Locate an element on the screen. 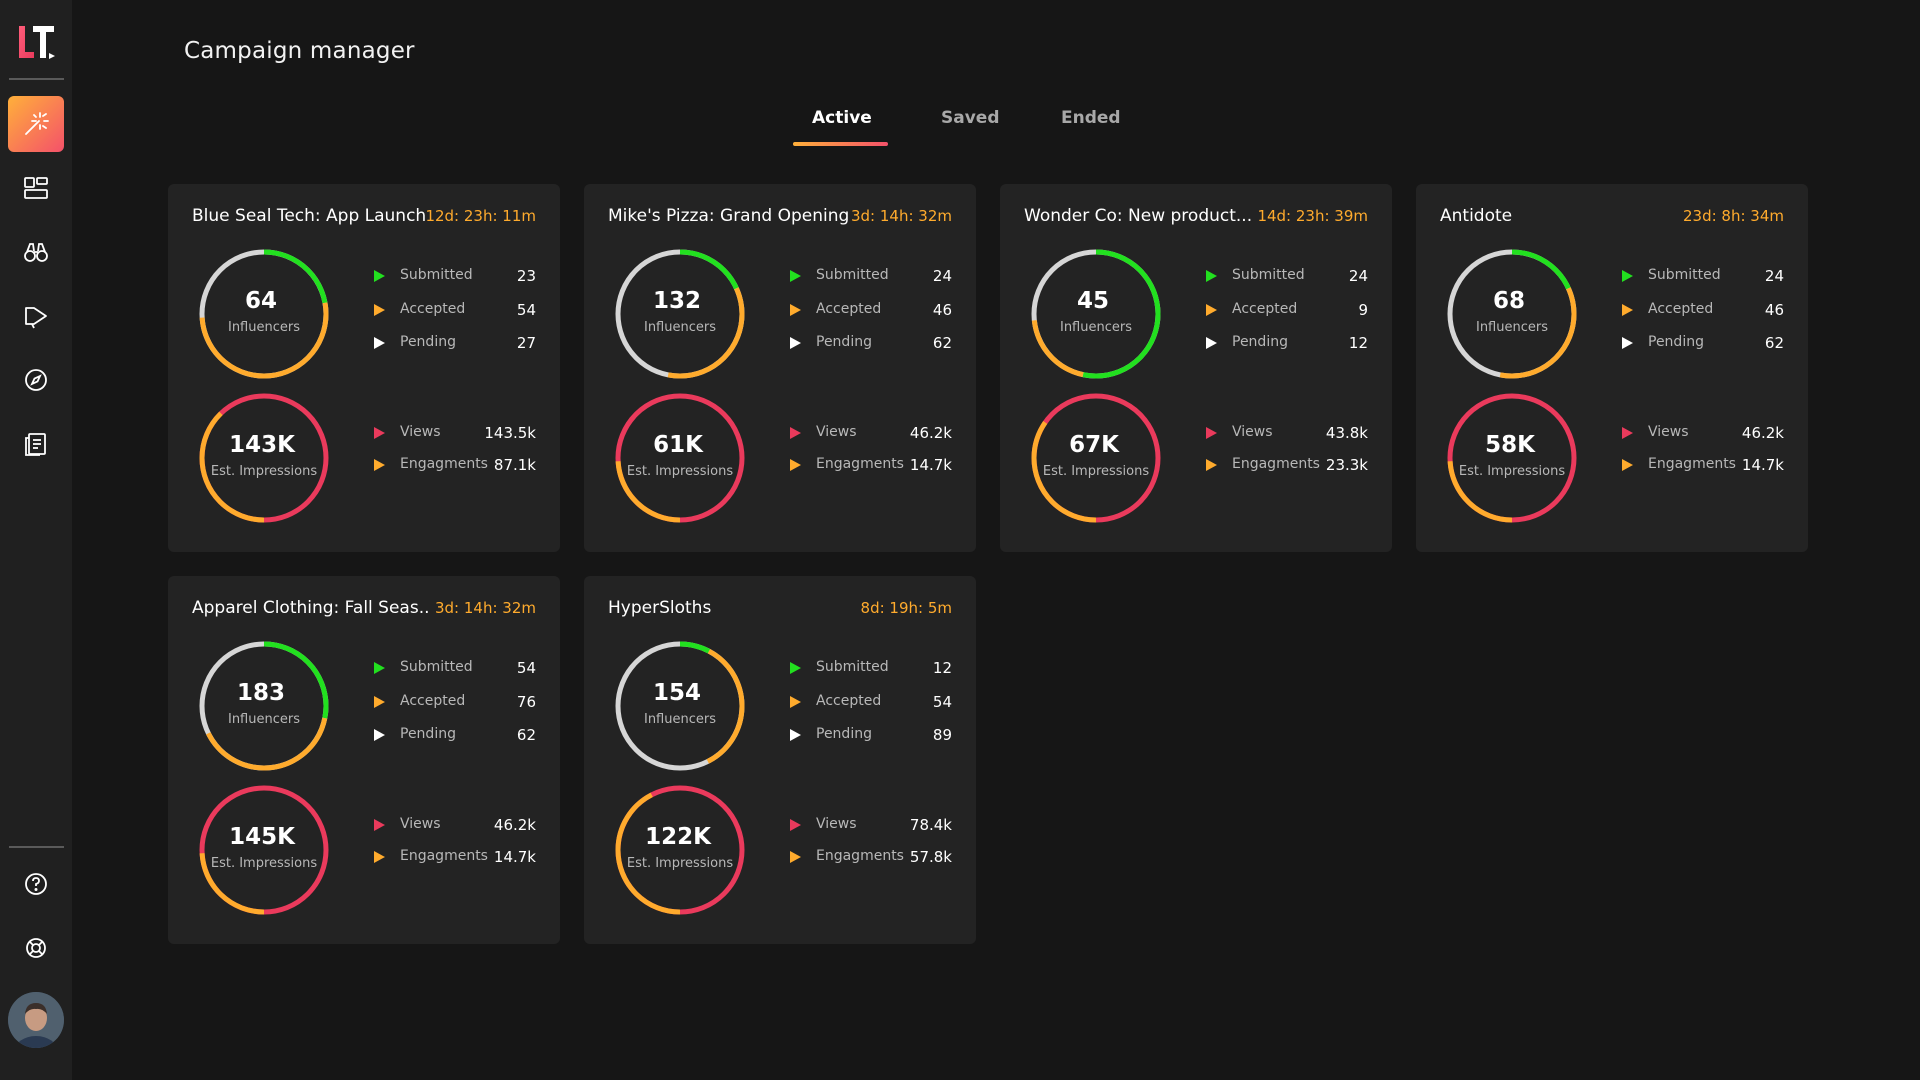  sidebar-item-promotions is located at coordinates (36, 316).